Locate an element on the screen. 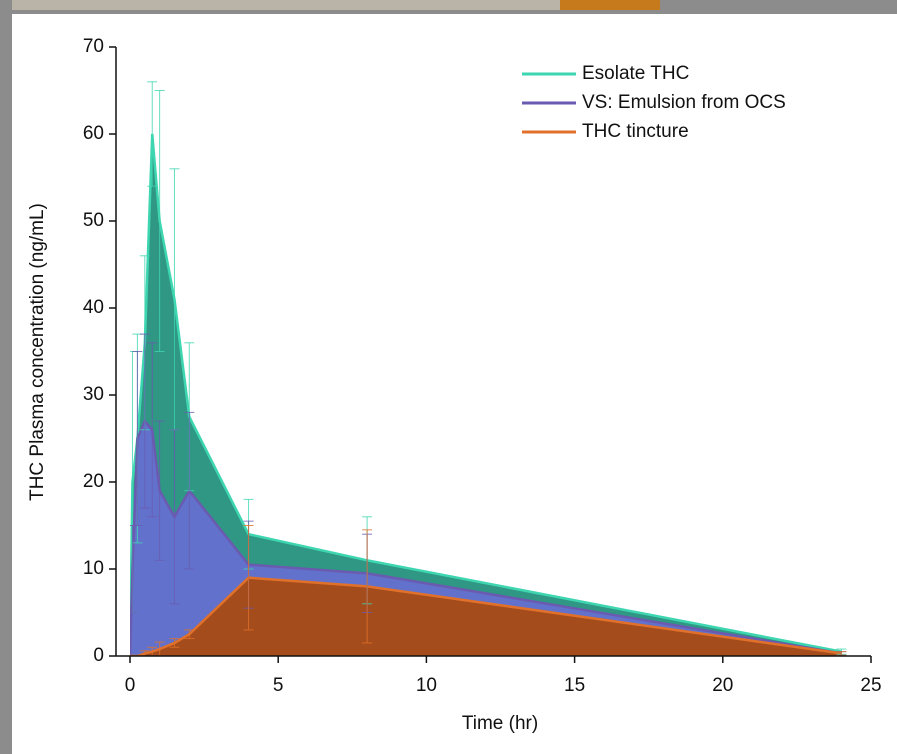 The image size is (897, 754). photo-strip-accent is located at coordinates (610, 5).